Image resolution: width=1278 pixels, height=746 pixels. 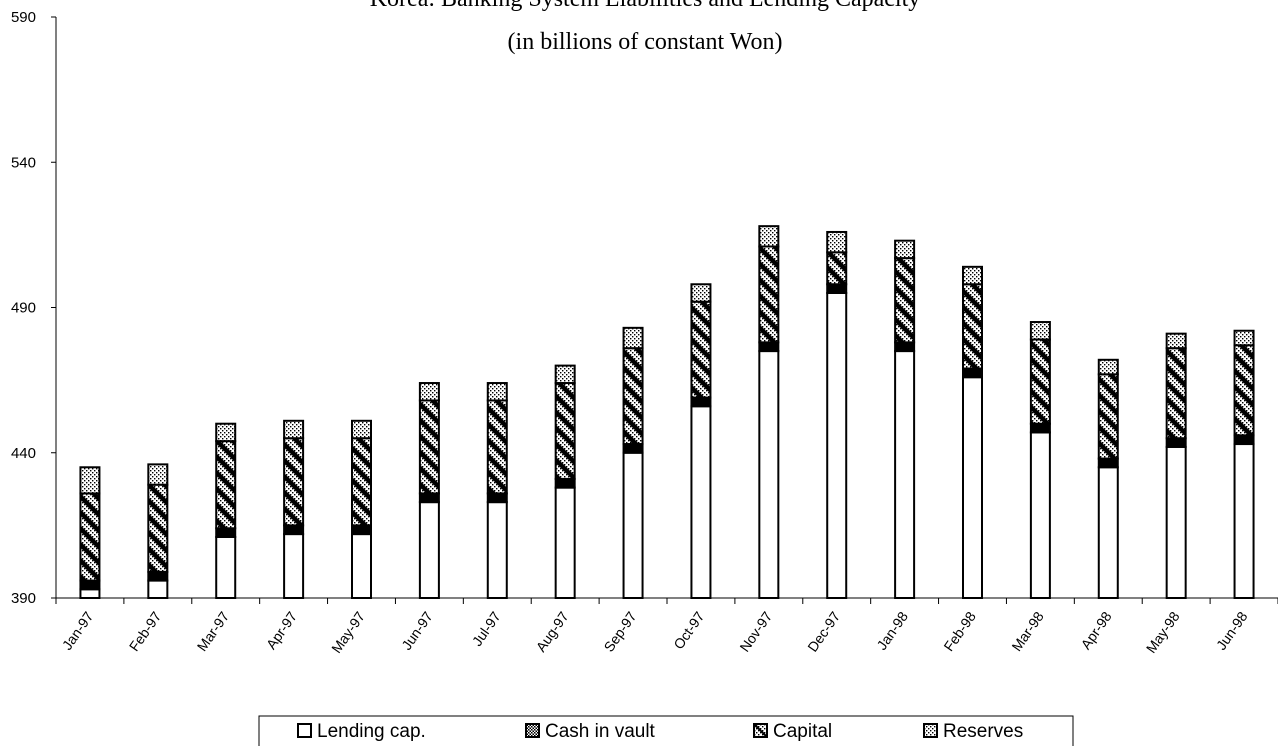 What do you see at coordinates (823, 631) in the screenshot?
I see `x-tick-label: Dec-97` at bounding box center [823, 631].